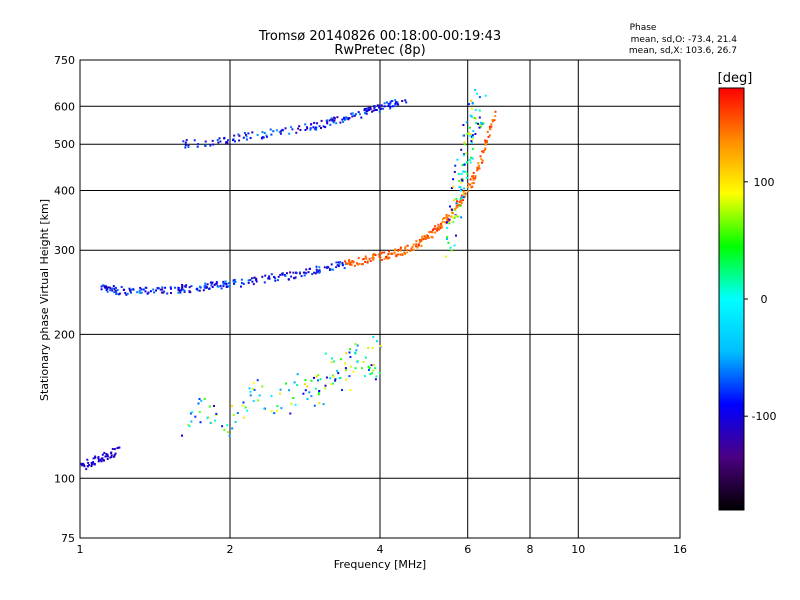 This screenshot has height=600, width=800. I want to click on y-tick-label: 100, so click(64, 478).